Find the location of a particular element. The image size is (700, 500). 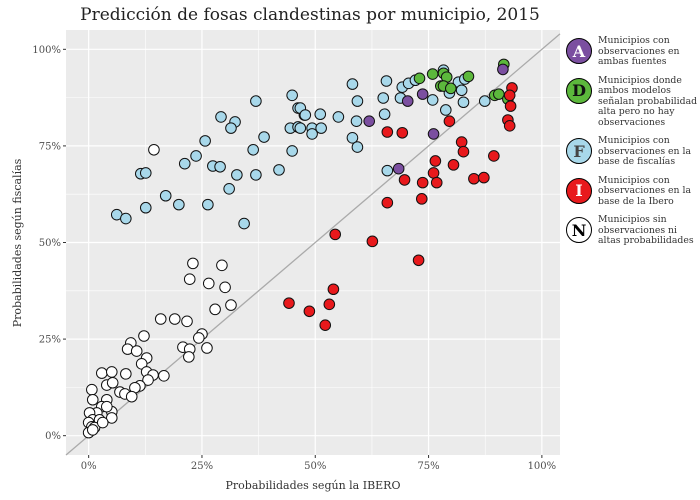

y-tick-label: 75% is located at coordinates (50, 146).